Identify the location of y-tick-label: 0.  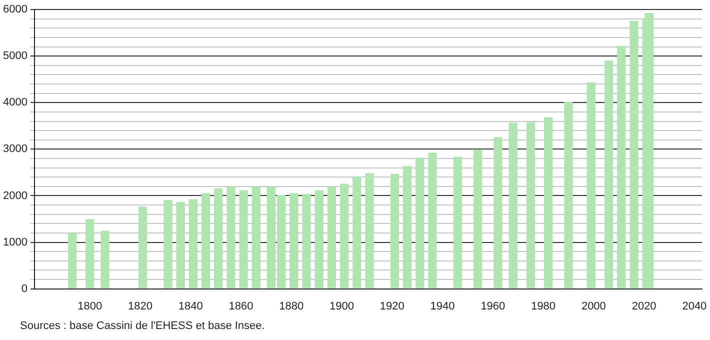
(24, 288).